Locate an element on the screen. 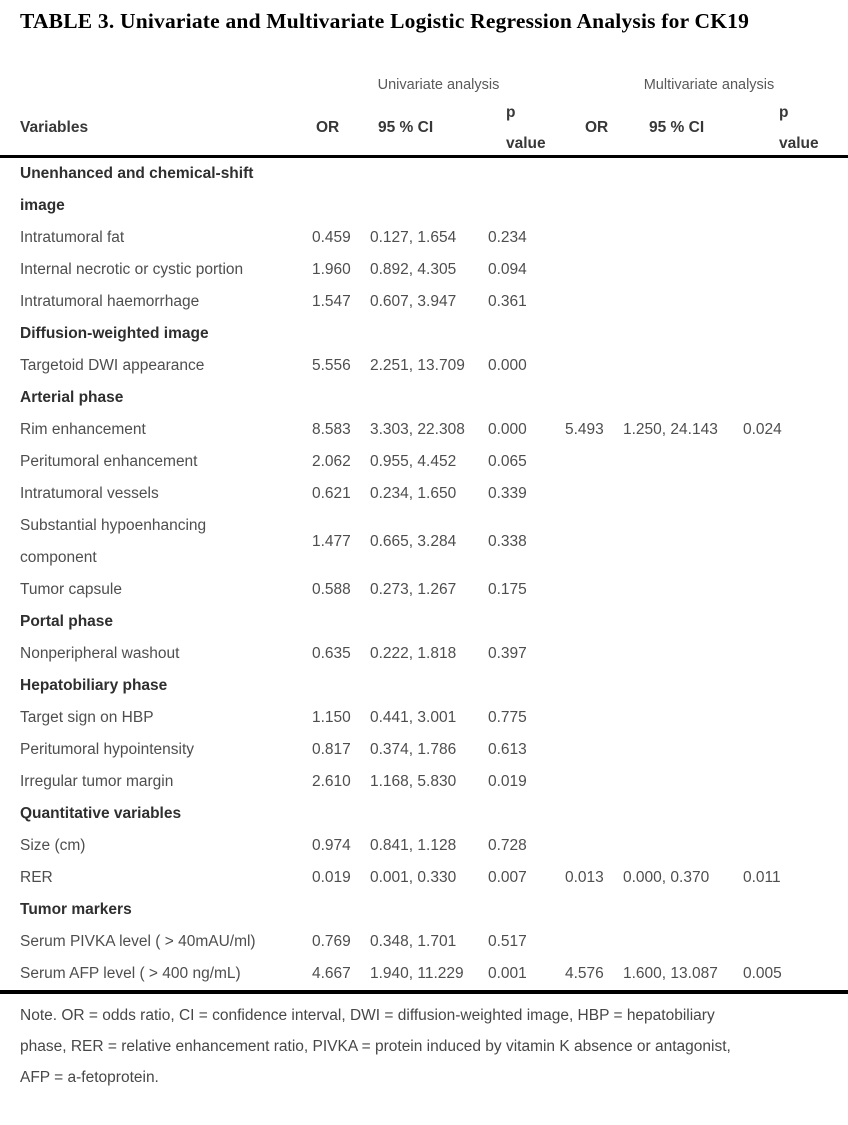 This screenshot has height=1125, width=848. multivariate-or-value: 4.576 is located at coordinates (584, 973).